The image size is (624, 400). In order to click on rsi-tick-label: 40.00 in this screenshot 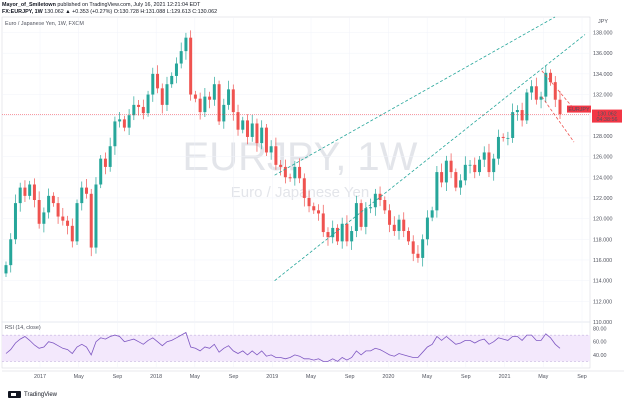, I will do `click(600, 356)`.